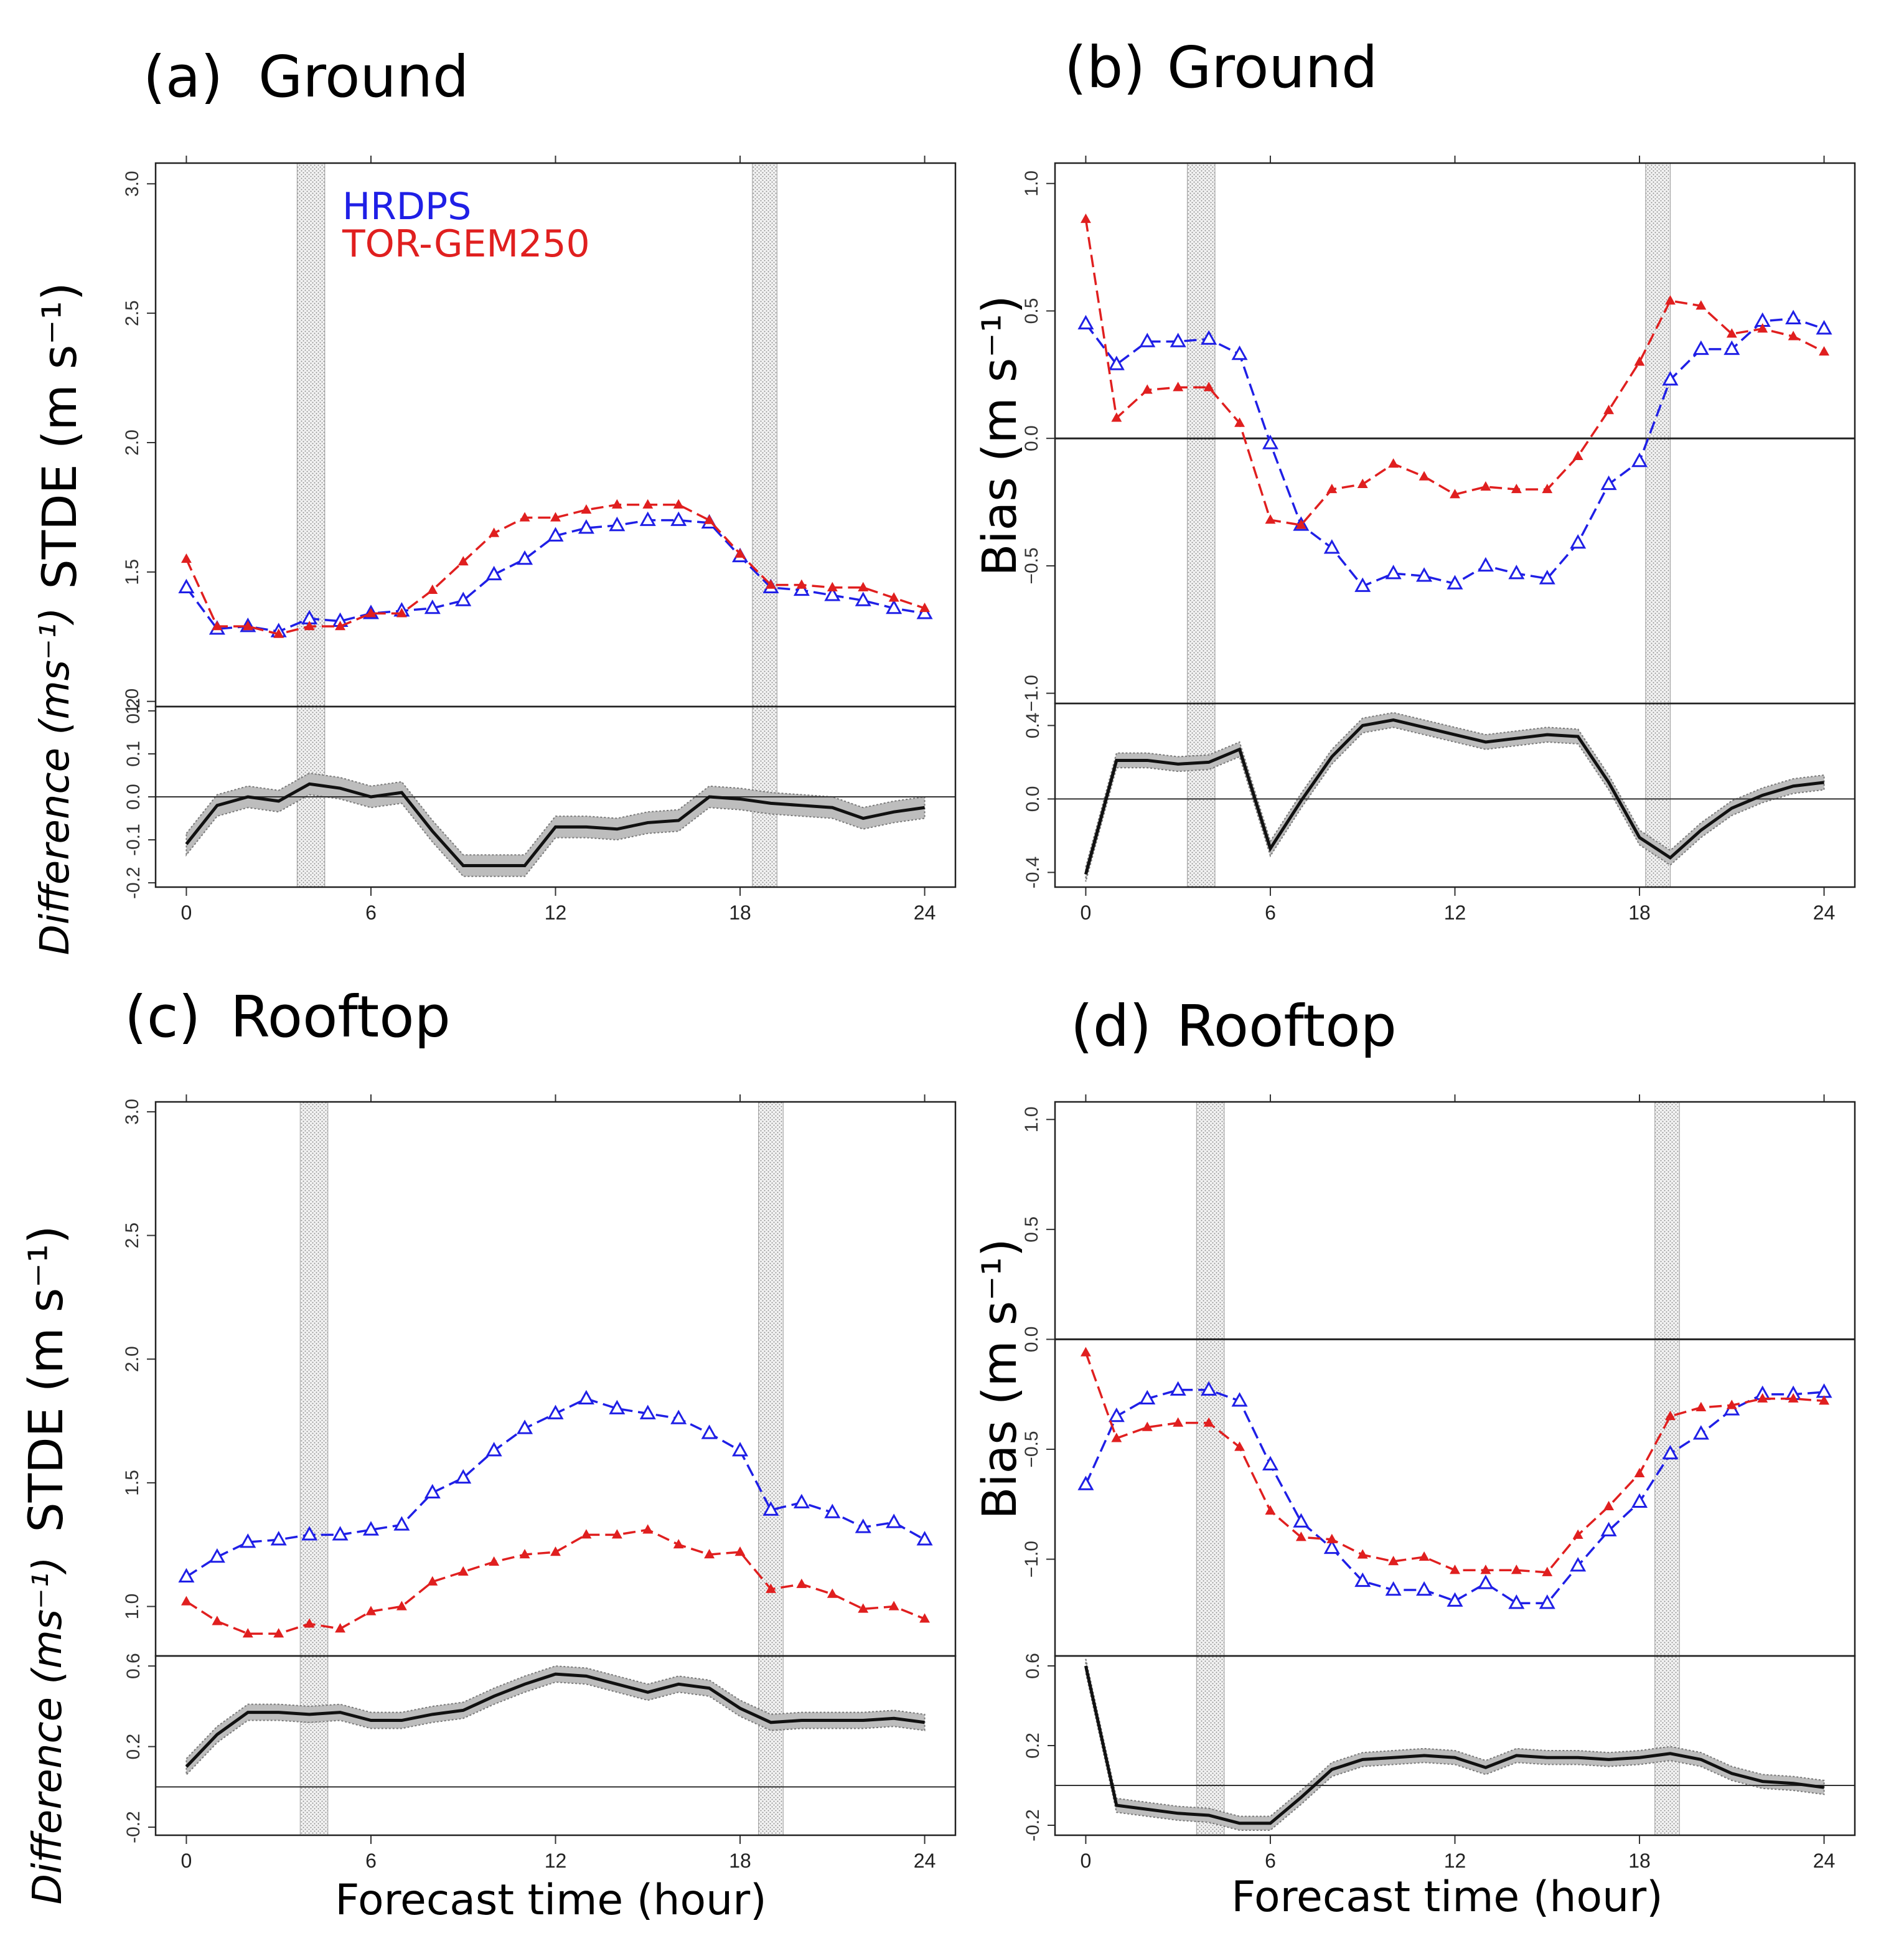  What do you see at coordinates (186, 1861) in the screenshot?
I see `x-tick-label: 0` at bounding box center [186, 1861].